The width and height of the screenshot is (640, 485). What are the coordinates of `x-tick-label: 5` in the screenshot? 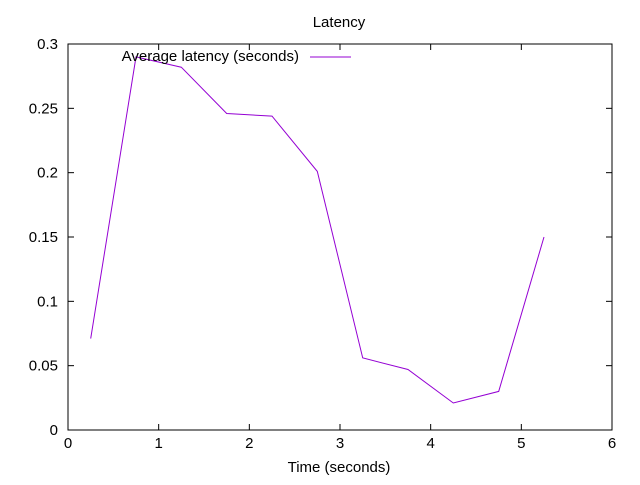 It's located at (521, 443).